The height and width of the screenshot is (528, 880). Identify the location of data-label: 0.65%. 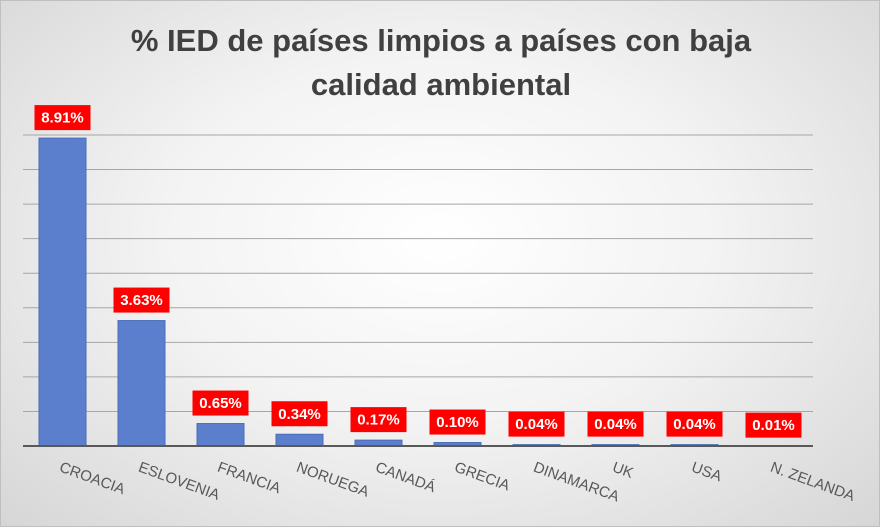
(220, 403).